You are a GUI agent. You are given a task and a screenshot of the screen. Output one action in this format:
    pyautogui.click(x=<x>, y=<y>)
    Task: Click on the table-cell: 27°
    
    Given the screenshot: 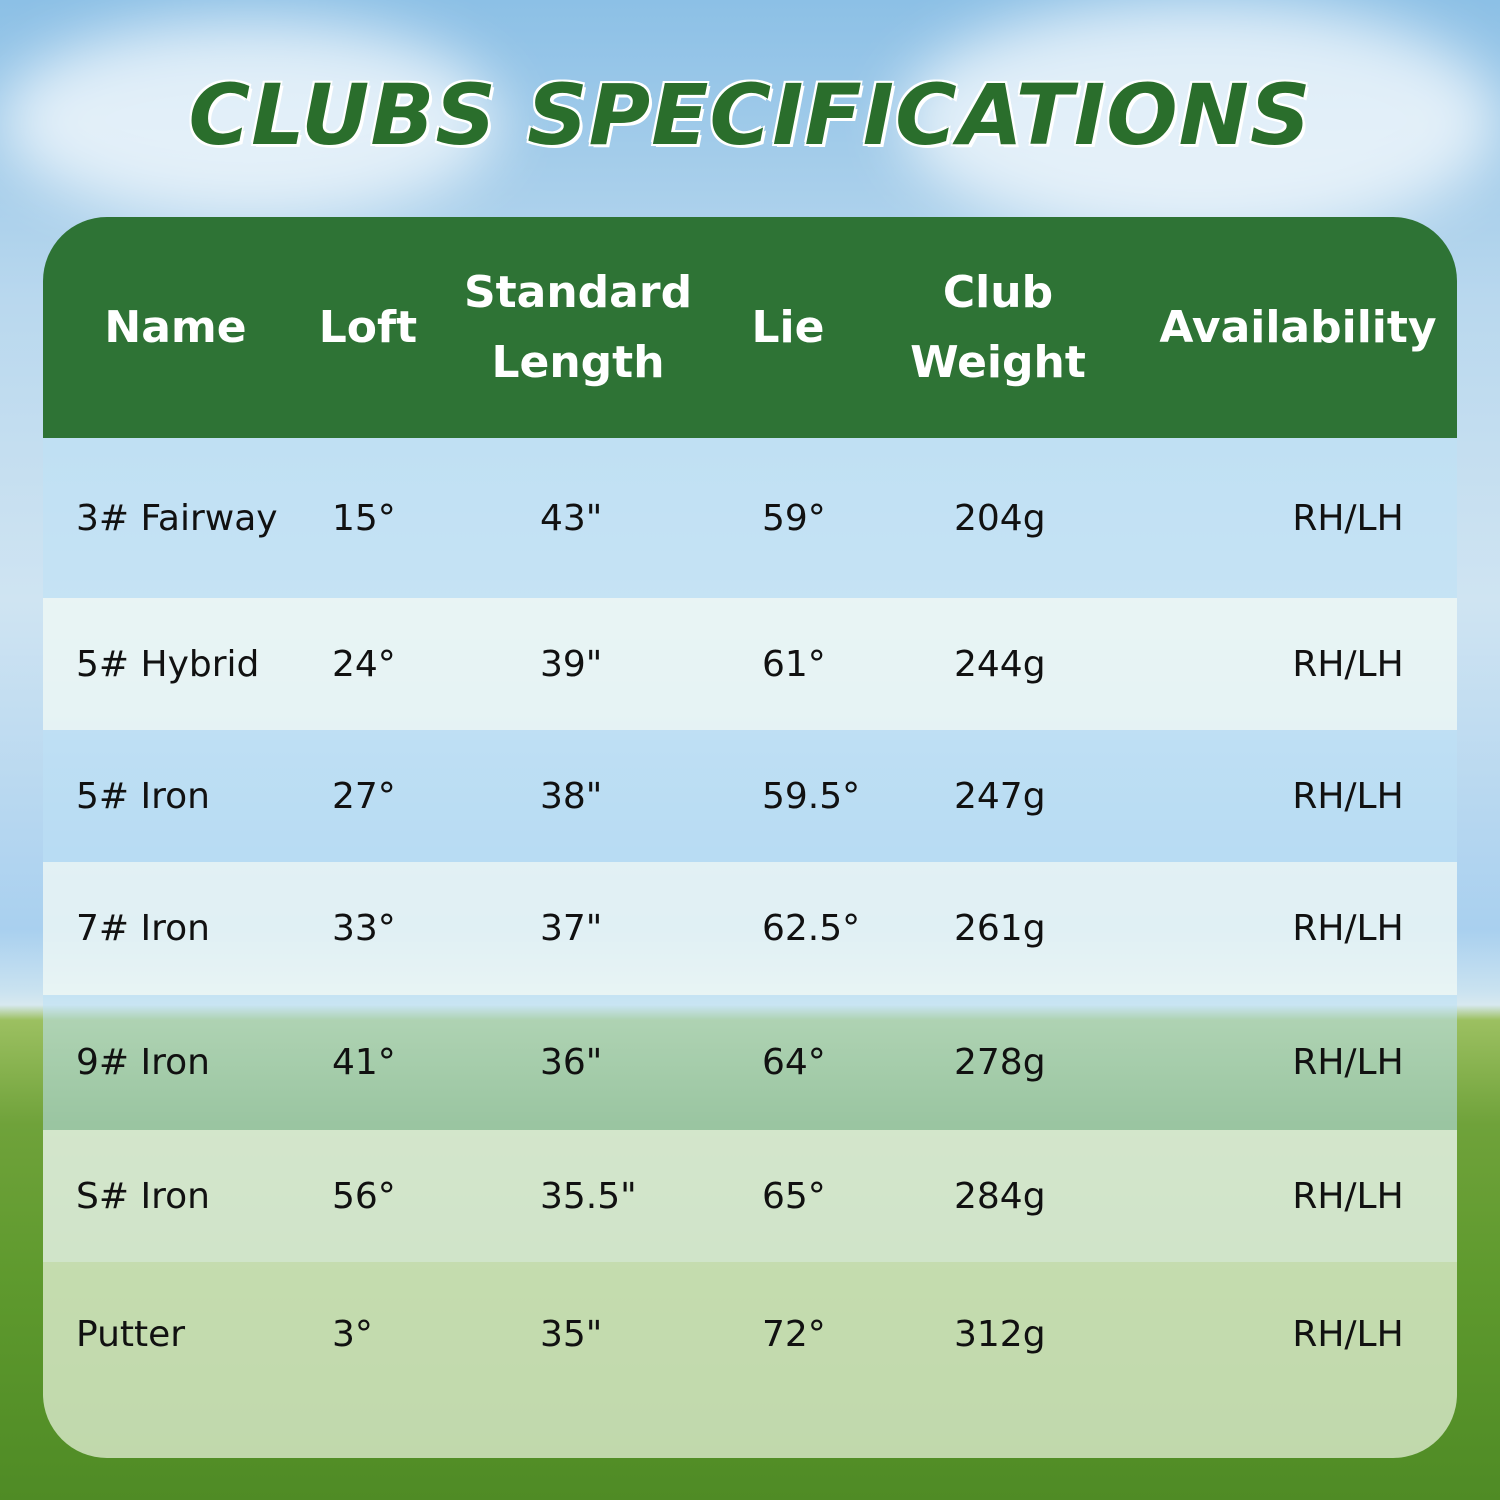 What is the action you would take?
    pyautogui.click(x=364, y=796)
    